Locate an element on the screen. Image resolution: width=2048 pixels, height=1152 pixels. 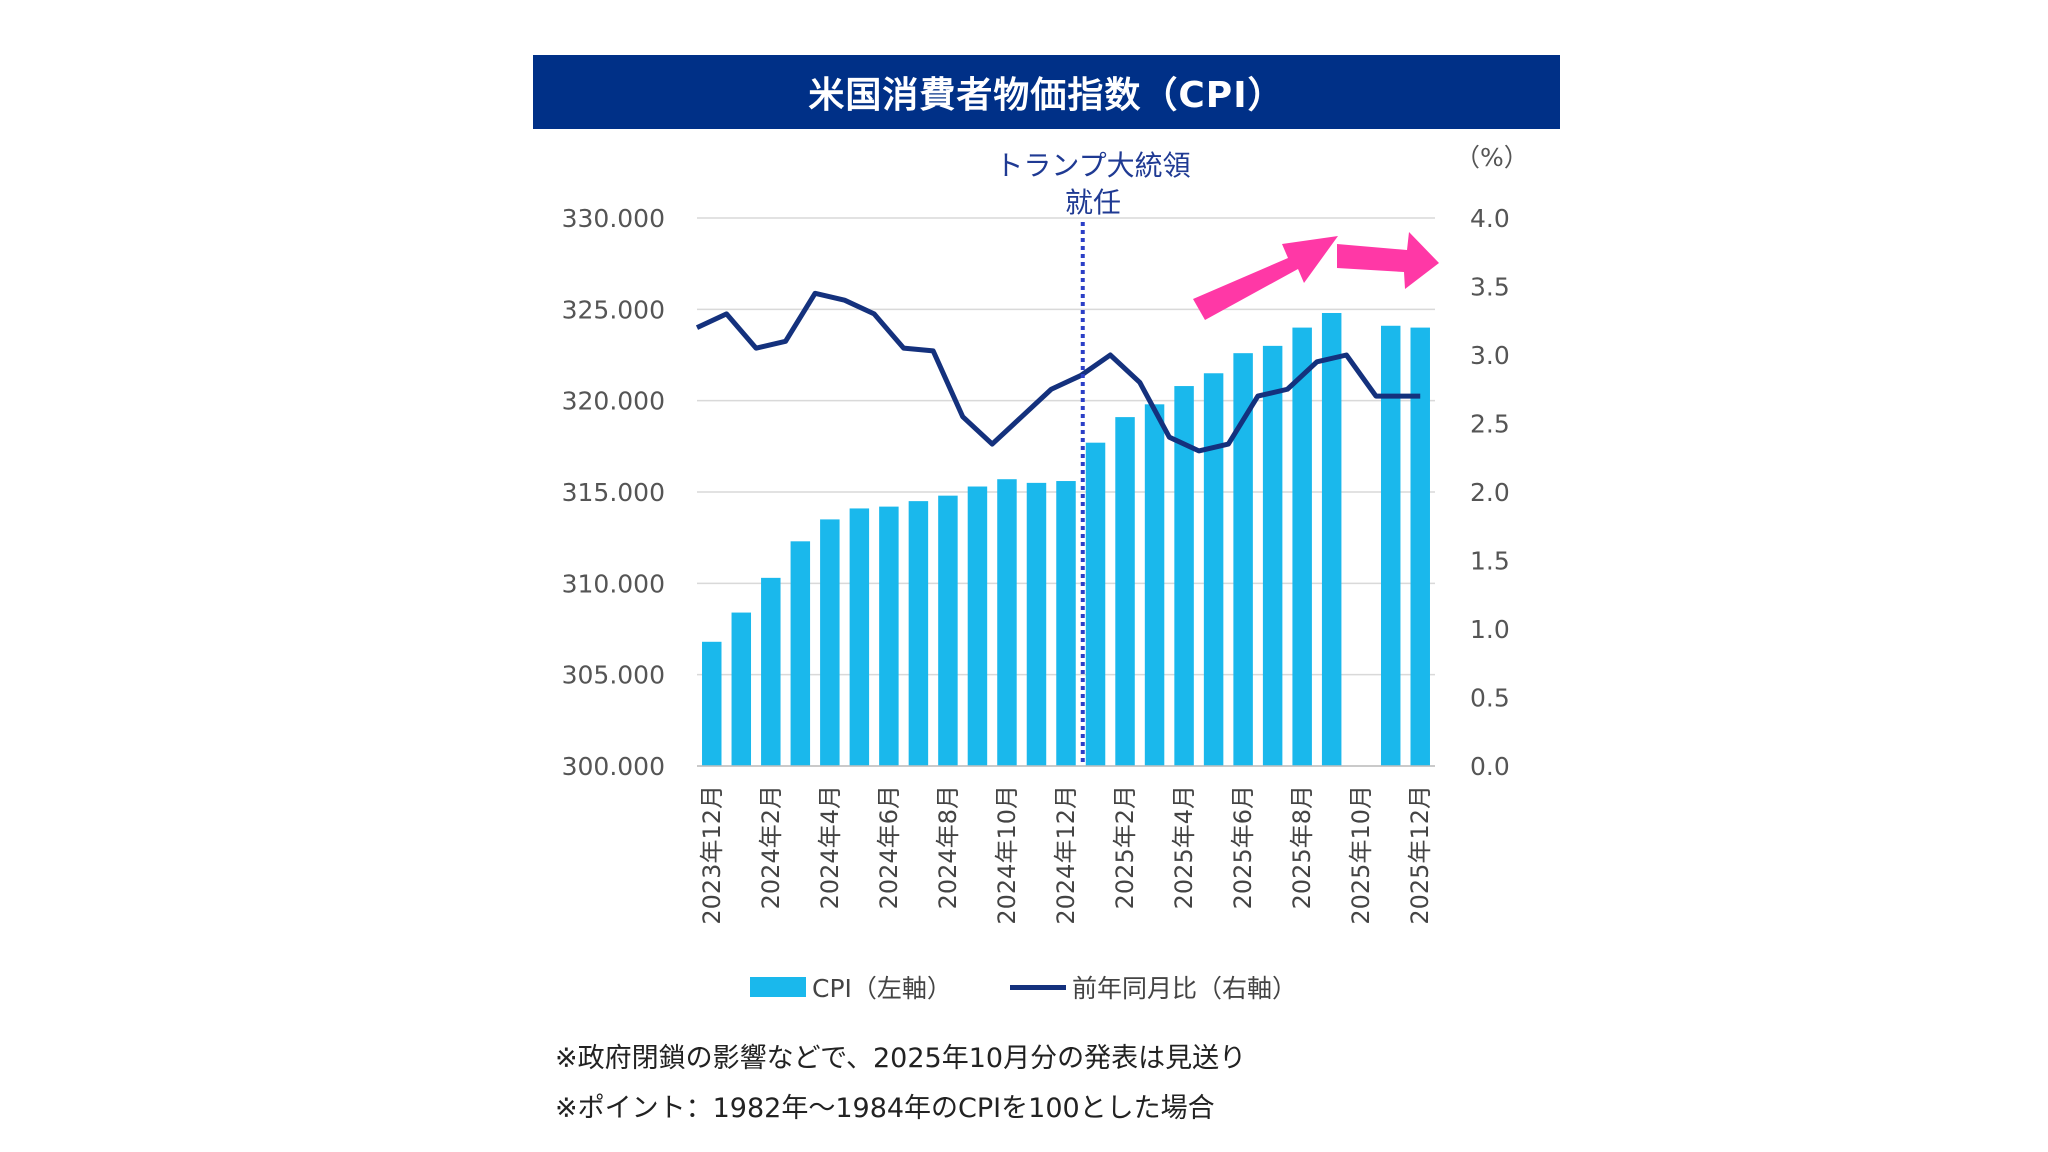
x-tick-label: 2025年4月 is located at coordinates (1184, 847).